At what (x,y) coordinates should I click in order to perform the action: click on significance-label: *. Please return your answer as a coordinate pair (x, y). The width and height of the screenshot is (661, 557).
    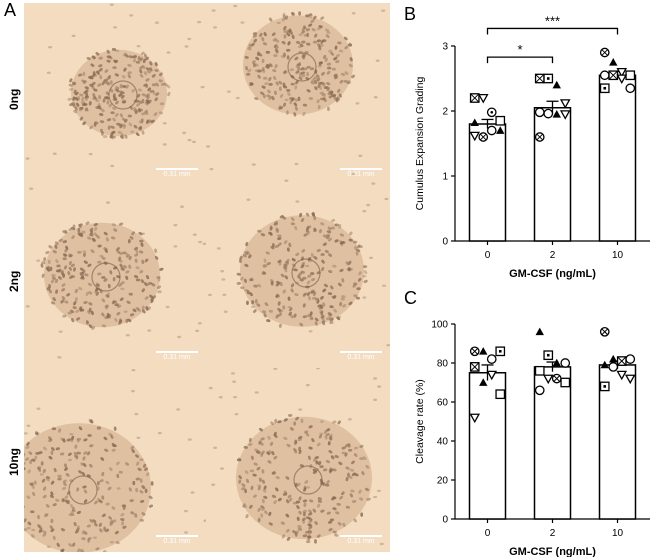
    Looking at the image, I should click on (519, 49).